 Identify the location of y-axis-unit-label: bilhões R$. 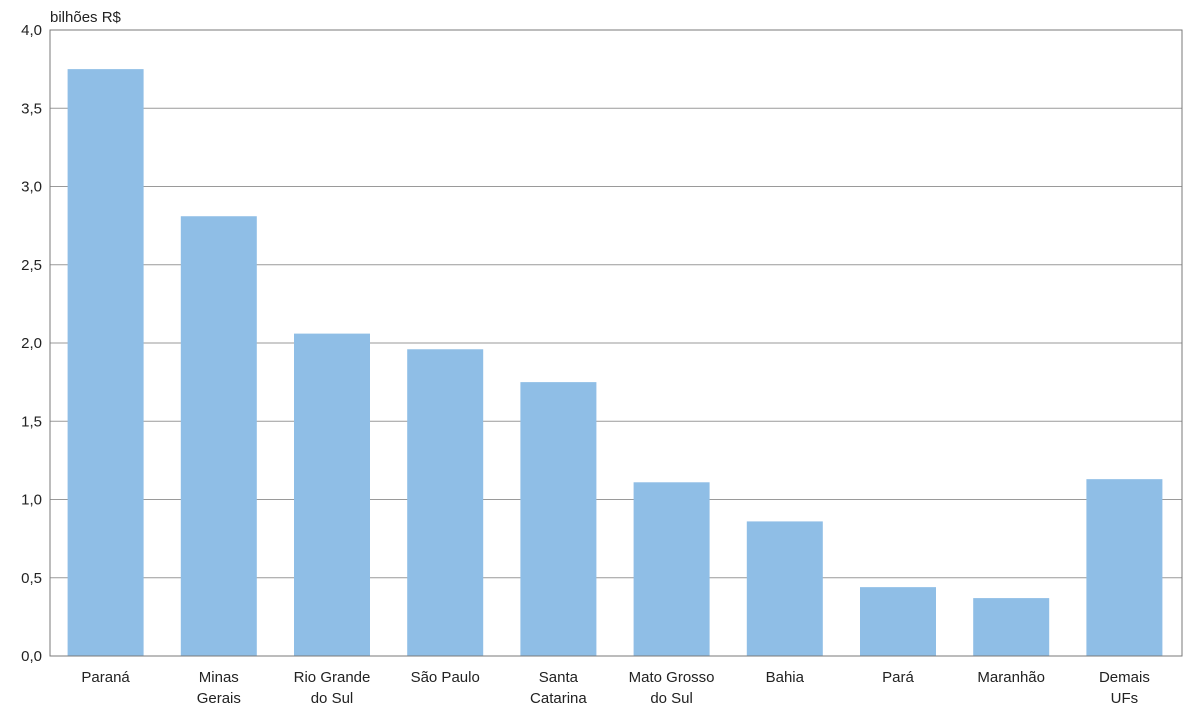
(86, 17).